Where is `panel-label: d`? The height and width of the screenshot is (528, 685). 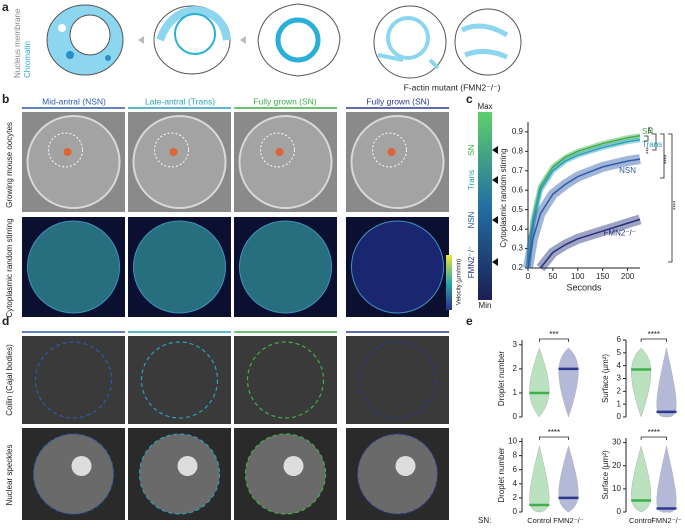 panel-label: d is located at coordinates (5, 321).